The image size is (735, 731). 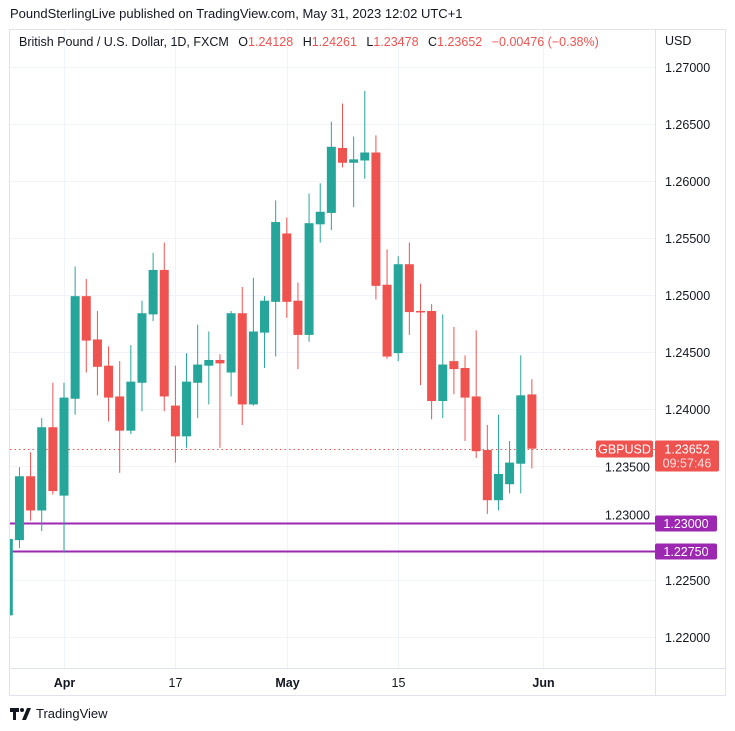 I want to click on footer: TradingView, so click(x=59, y=713).